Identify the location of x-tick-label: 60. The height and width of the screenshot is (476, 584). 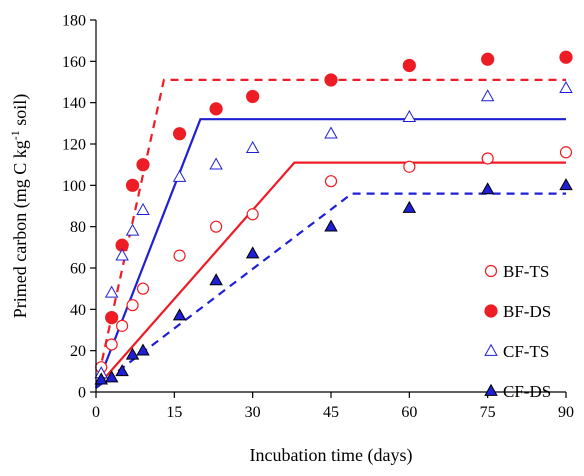
(409, 412).